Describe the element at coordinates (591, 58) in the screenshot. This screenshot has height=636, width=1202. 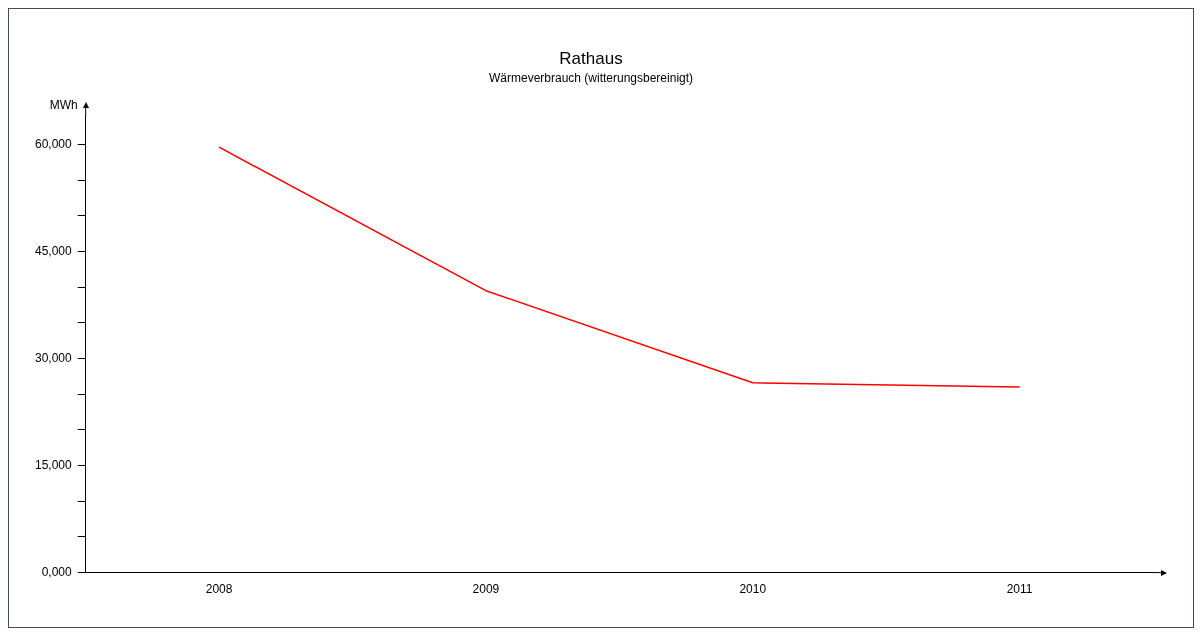
I see `chart-title: Rathaus` at that location.